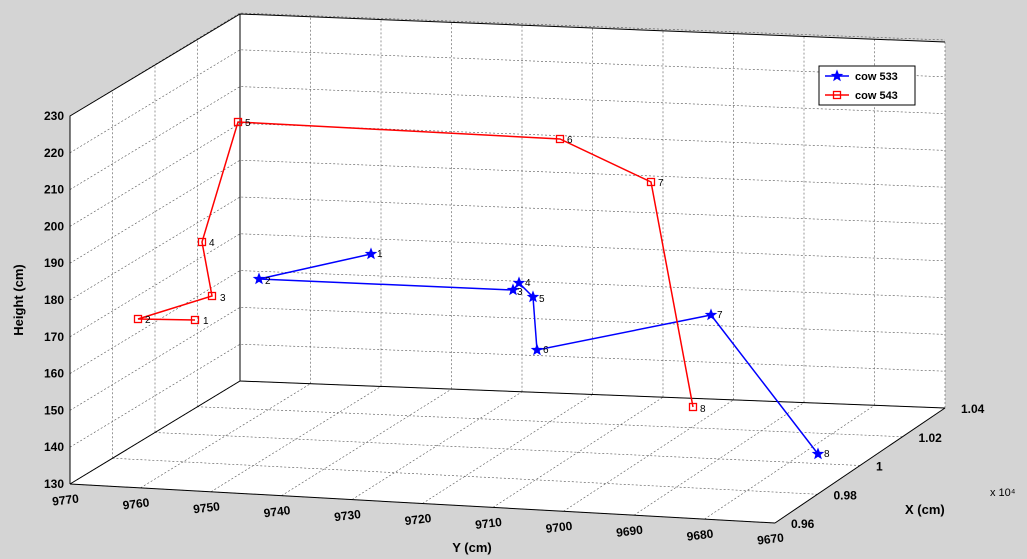 Image resolution: width=1027 pixels, height=559 pixels. I want to click on z-tick-label: 210, so click(54, 190).